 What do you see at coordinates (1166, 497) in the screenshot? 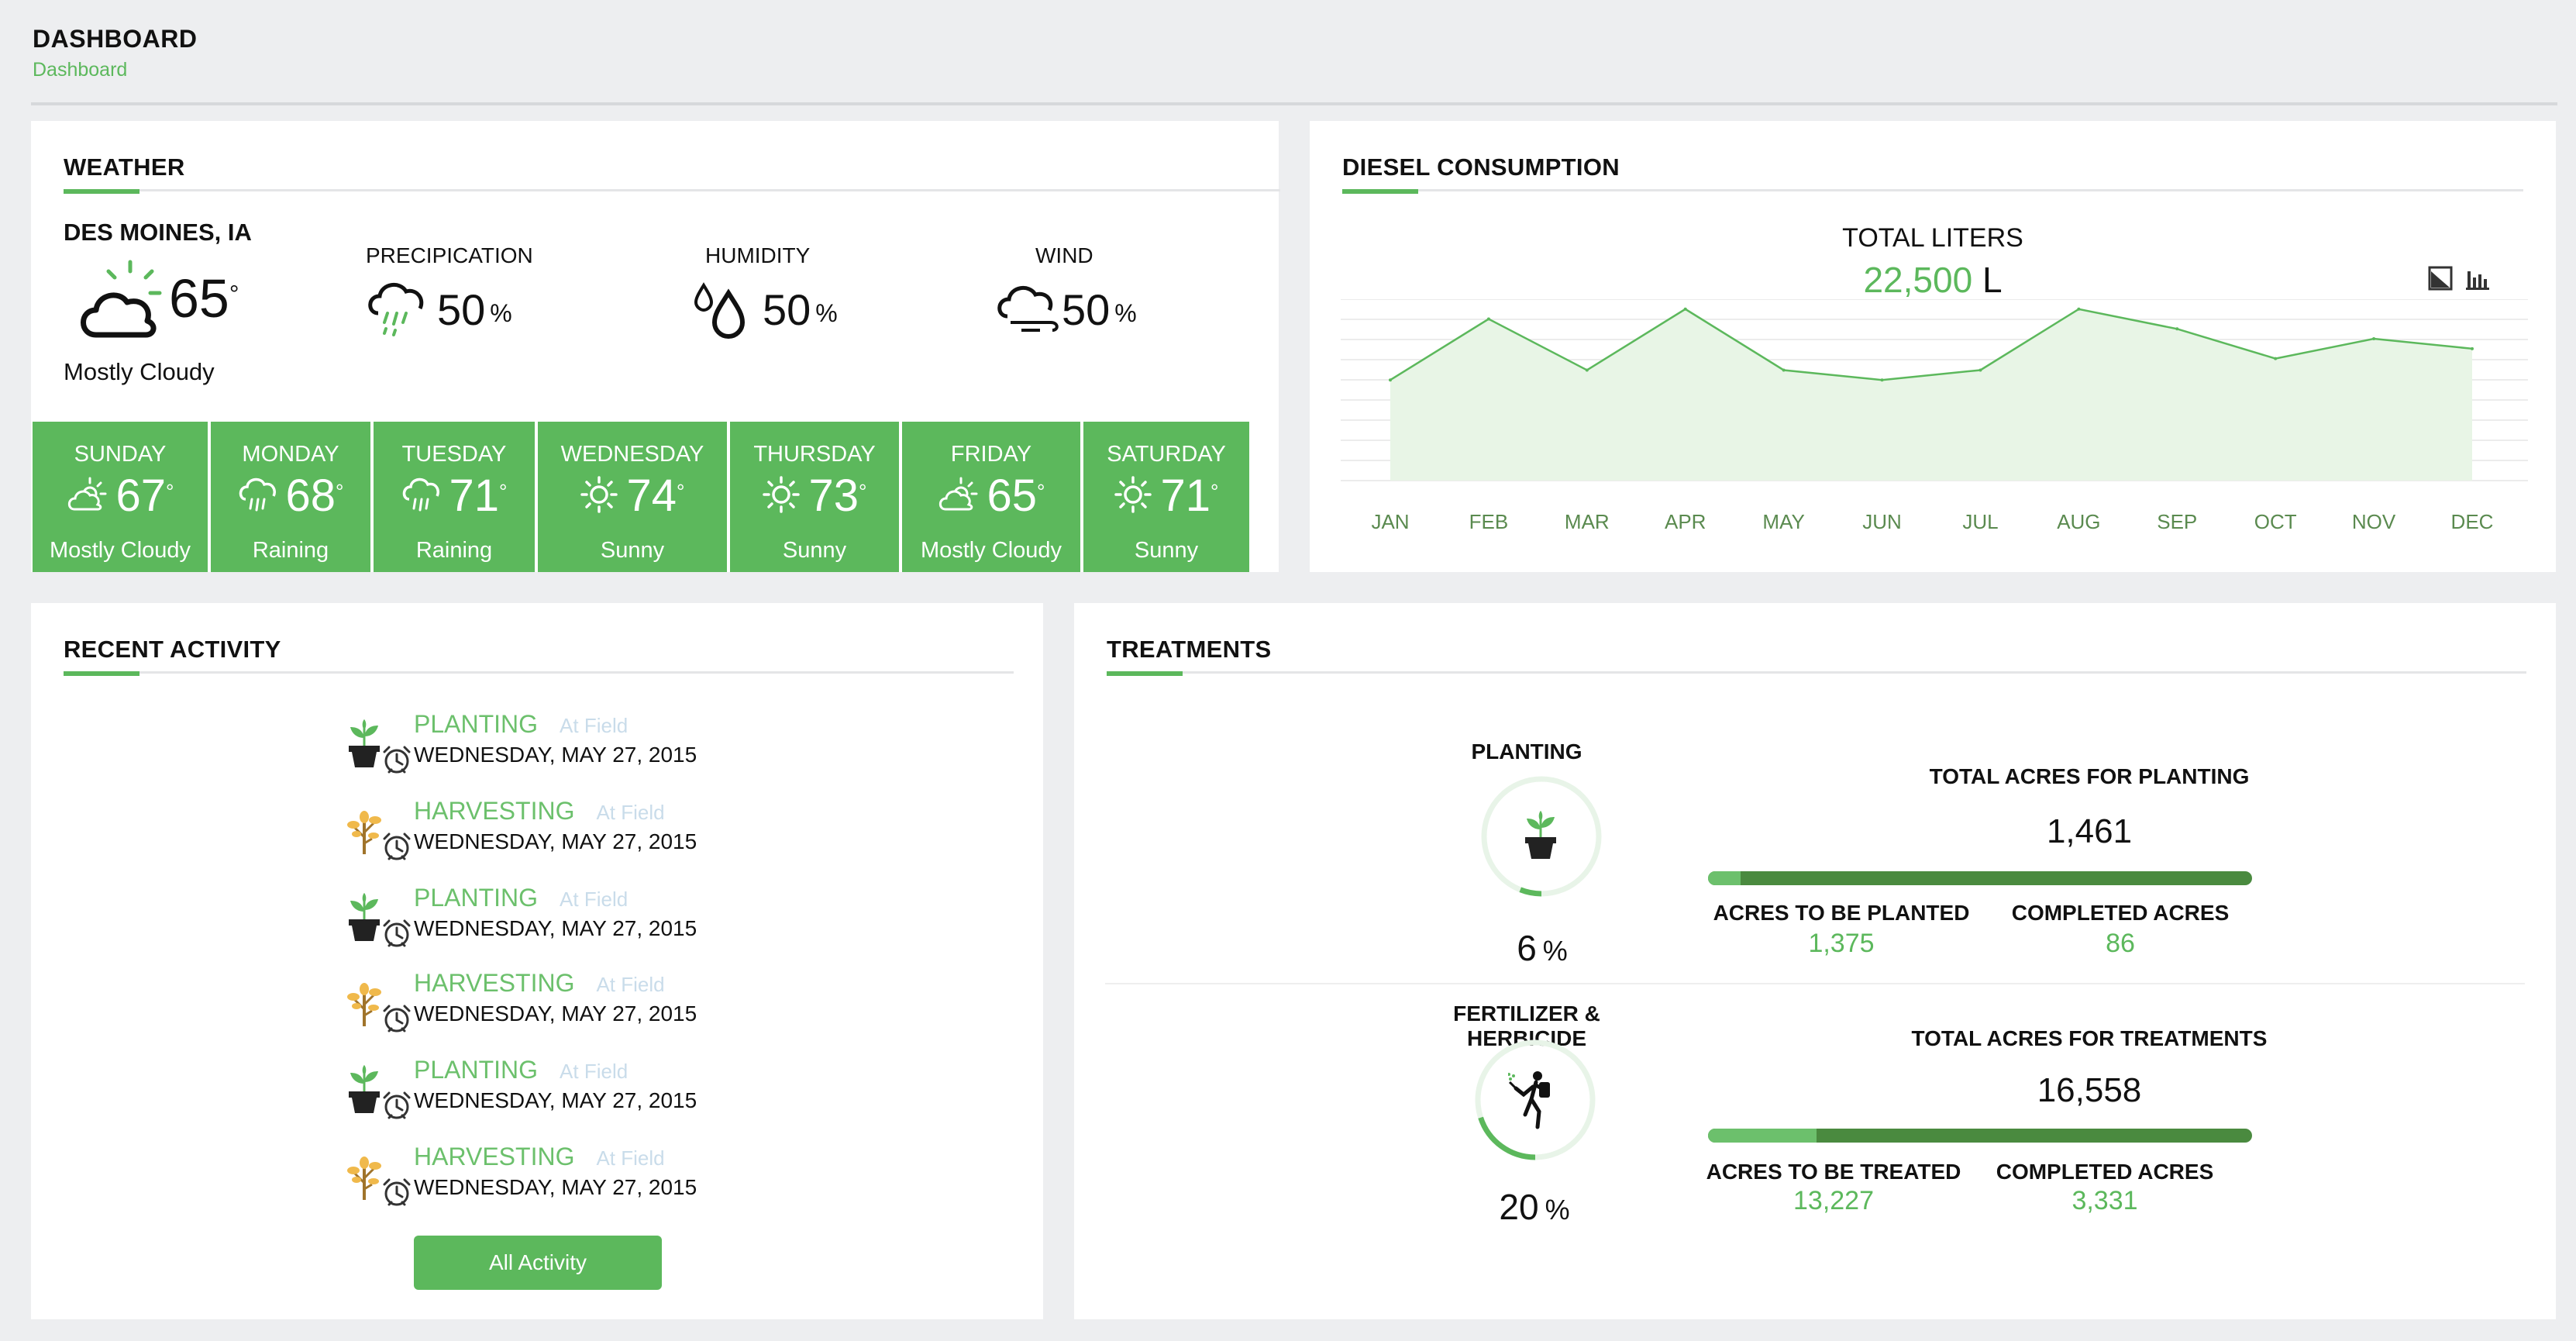
I see `forecast-day-saturday: SATURDAY 71° Sunny` at bounding box center [1166, 497].